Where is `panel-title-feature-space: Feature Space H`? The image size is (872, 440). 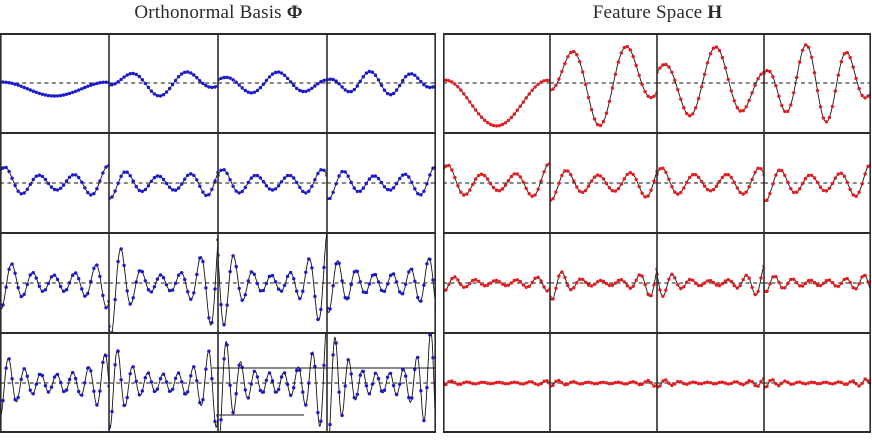
panel-title-feature-space: Feature Space H is located at coordinates (657, 17).